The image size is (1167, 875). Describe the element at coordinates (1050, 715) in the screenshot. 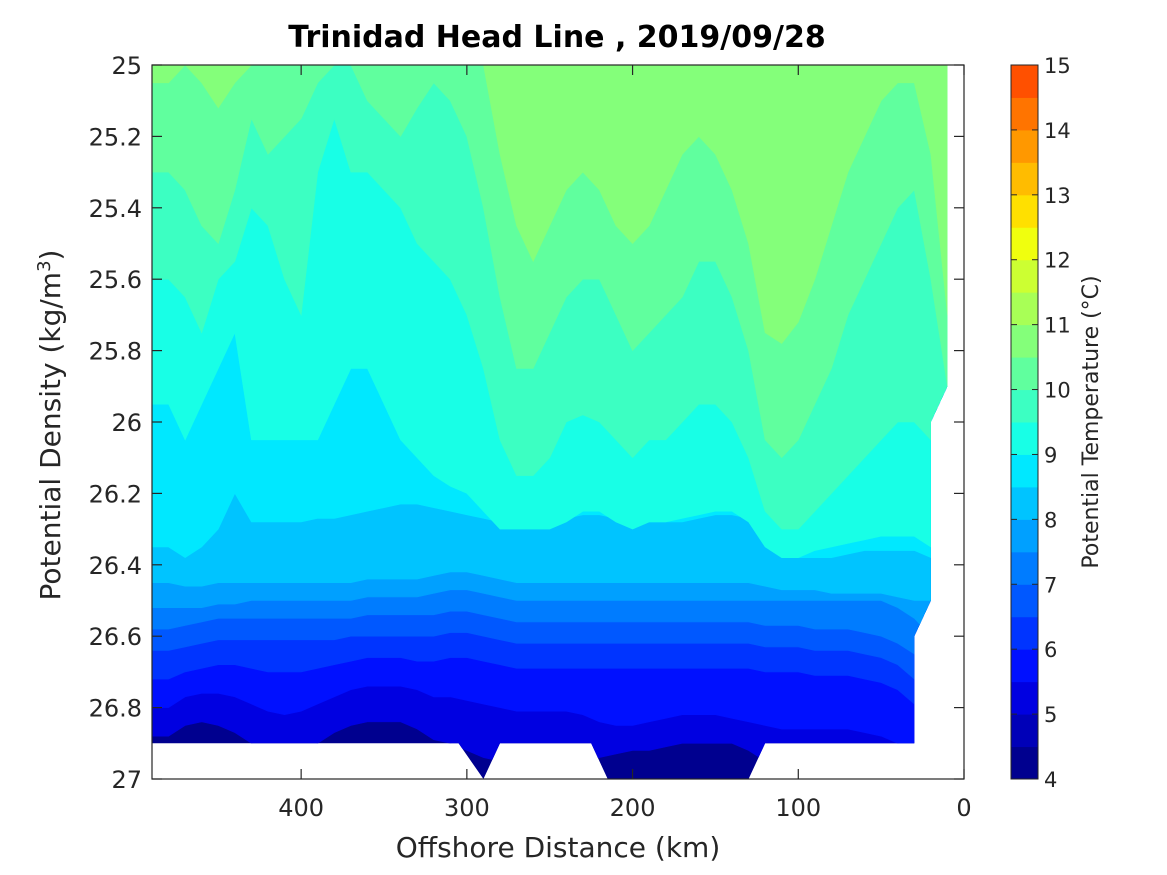

I see `colorbar-tick-label: 5` at that location.